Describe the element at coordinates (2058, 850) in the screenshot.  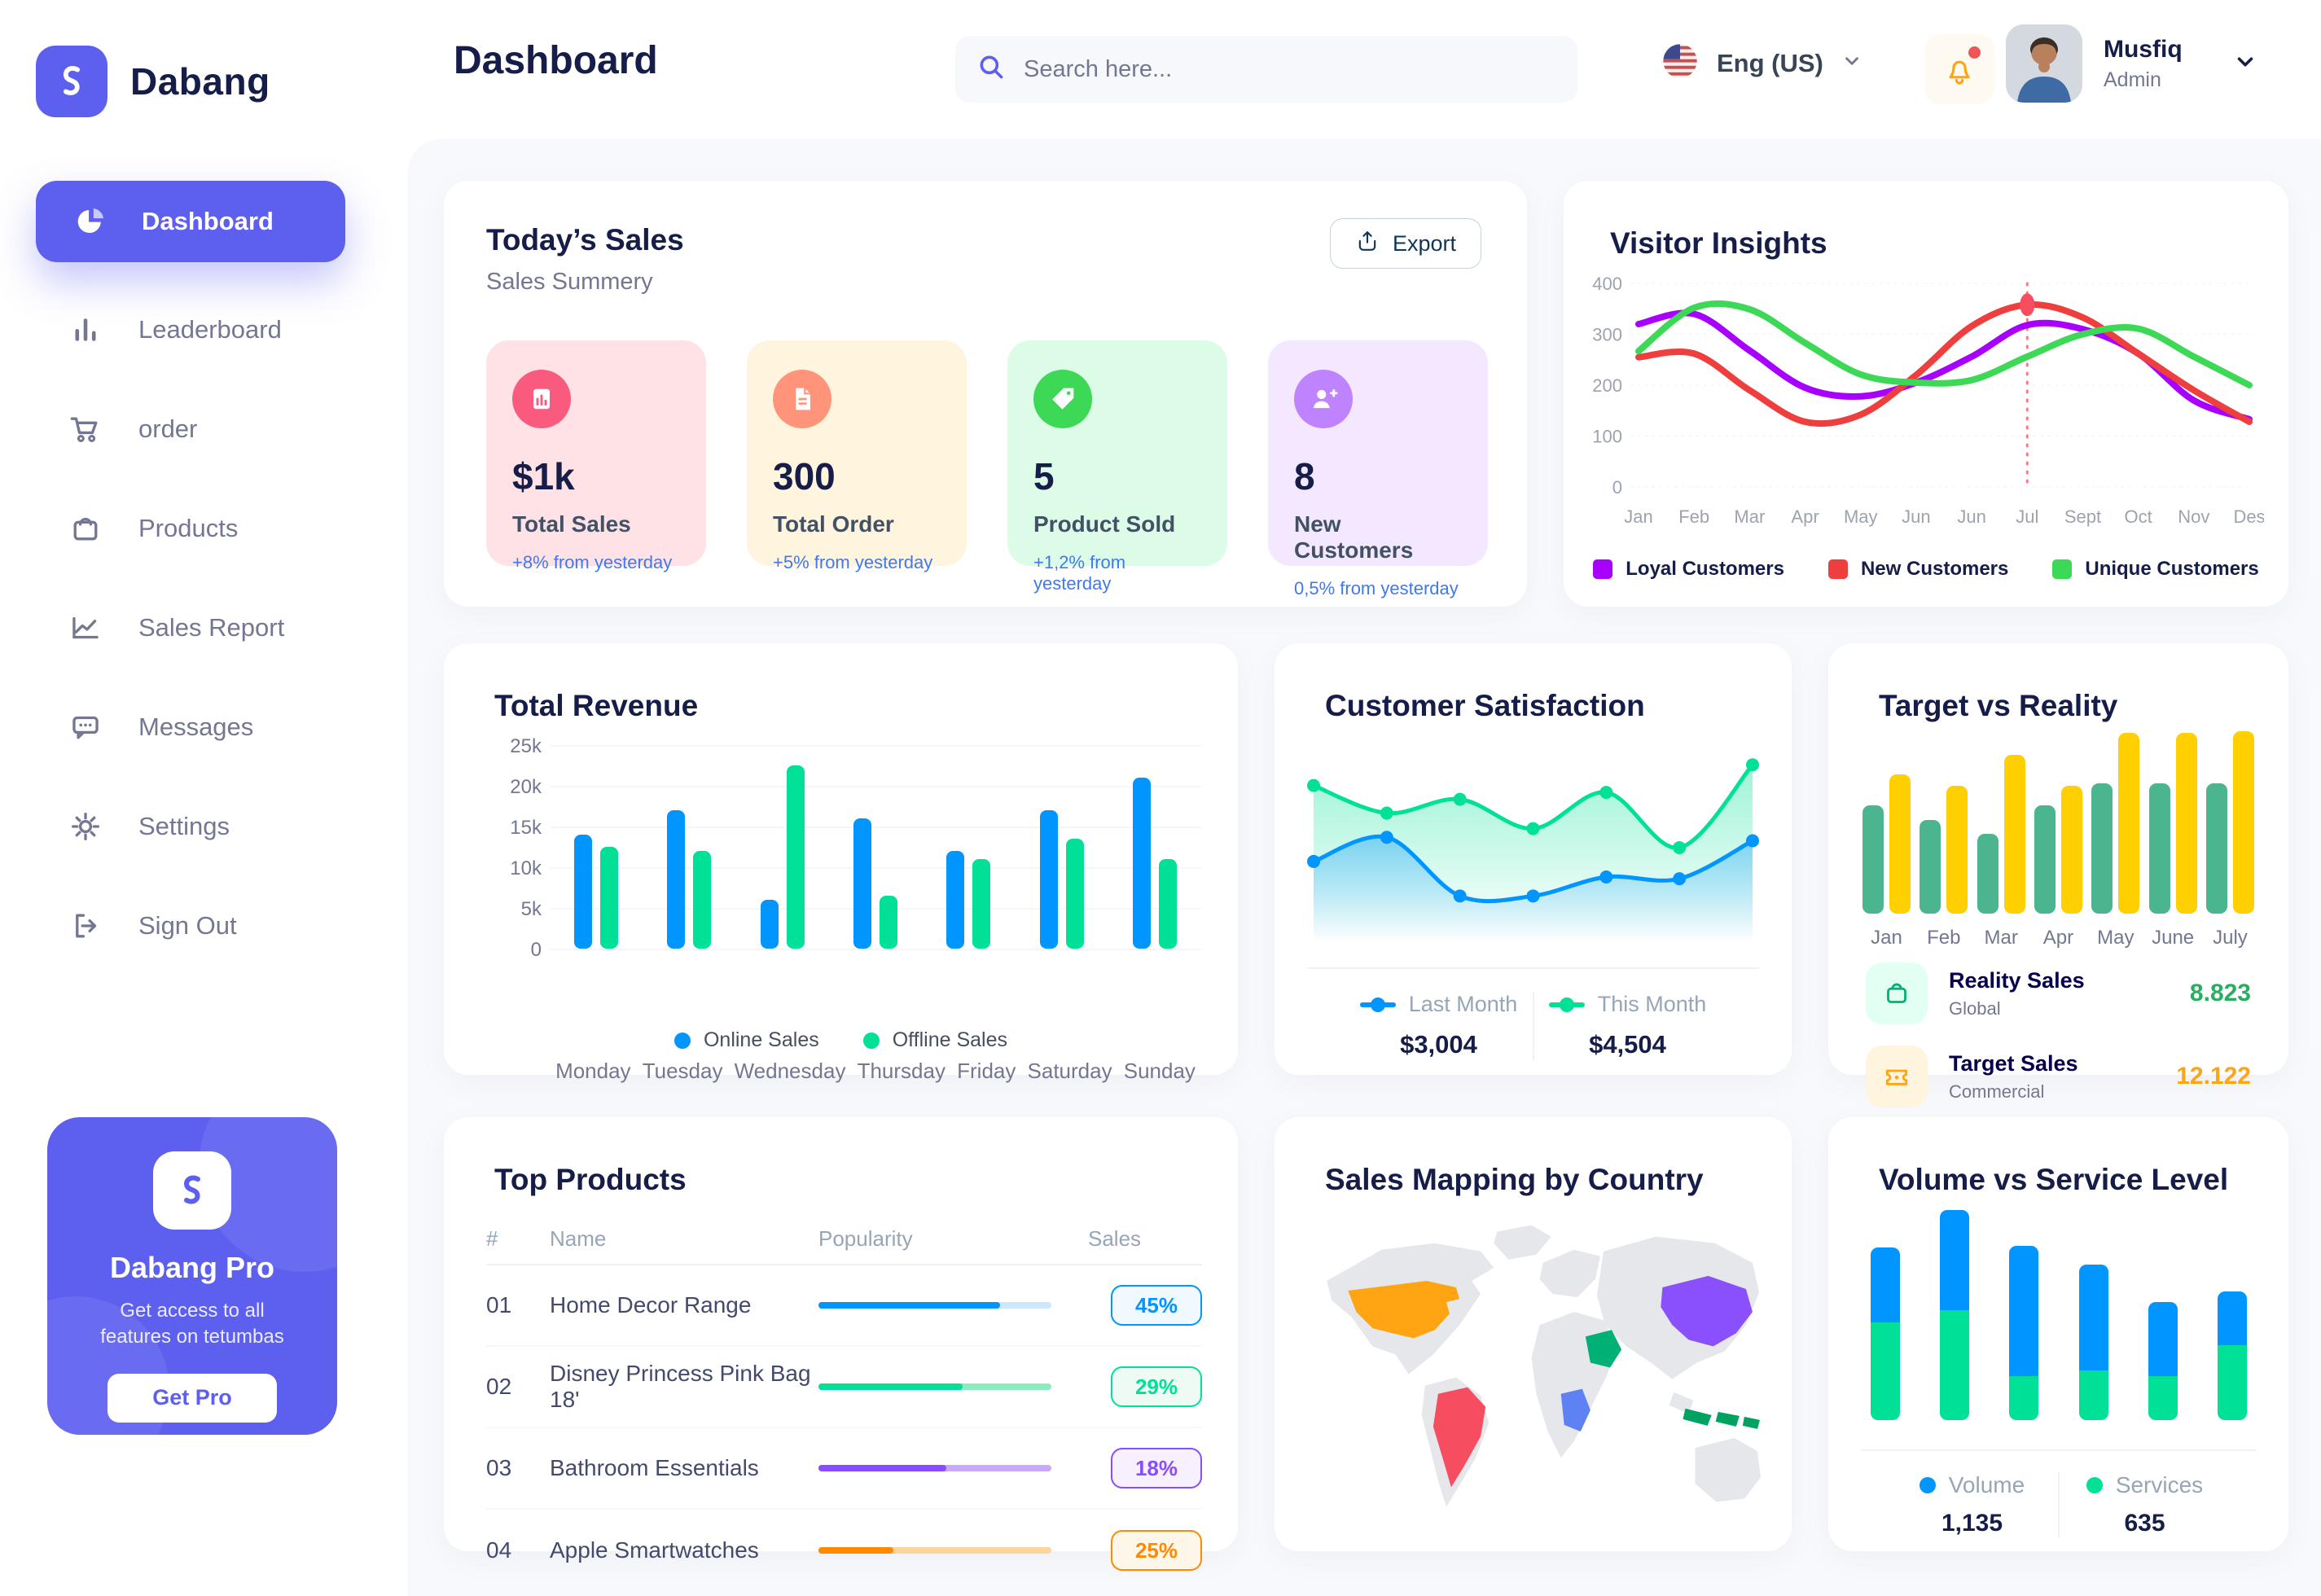
I see `bar-group-apr` at that location.